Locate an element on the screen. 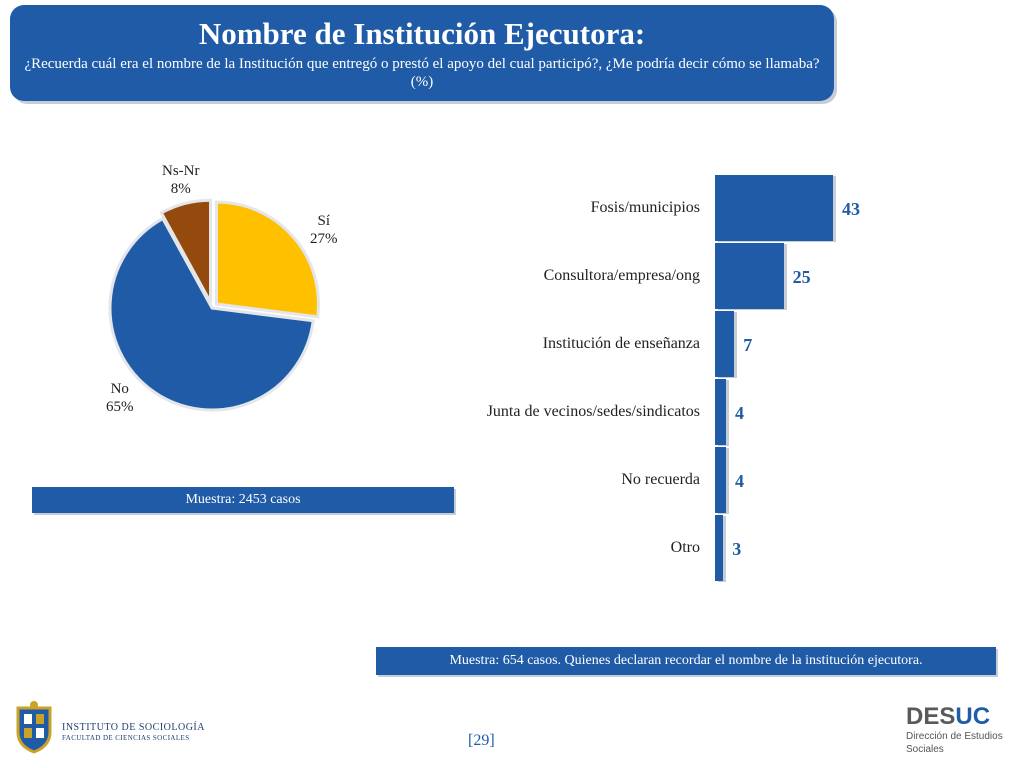 Image resolution: width=1024 pixels, height=768 pixels. pie-slice-nsnr is located at coordinates (186, 250).